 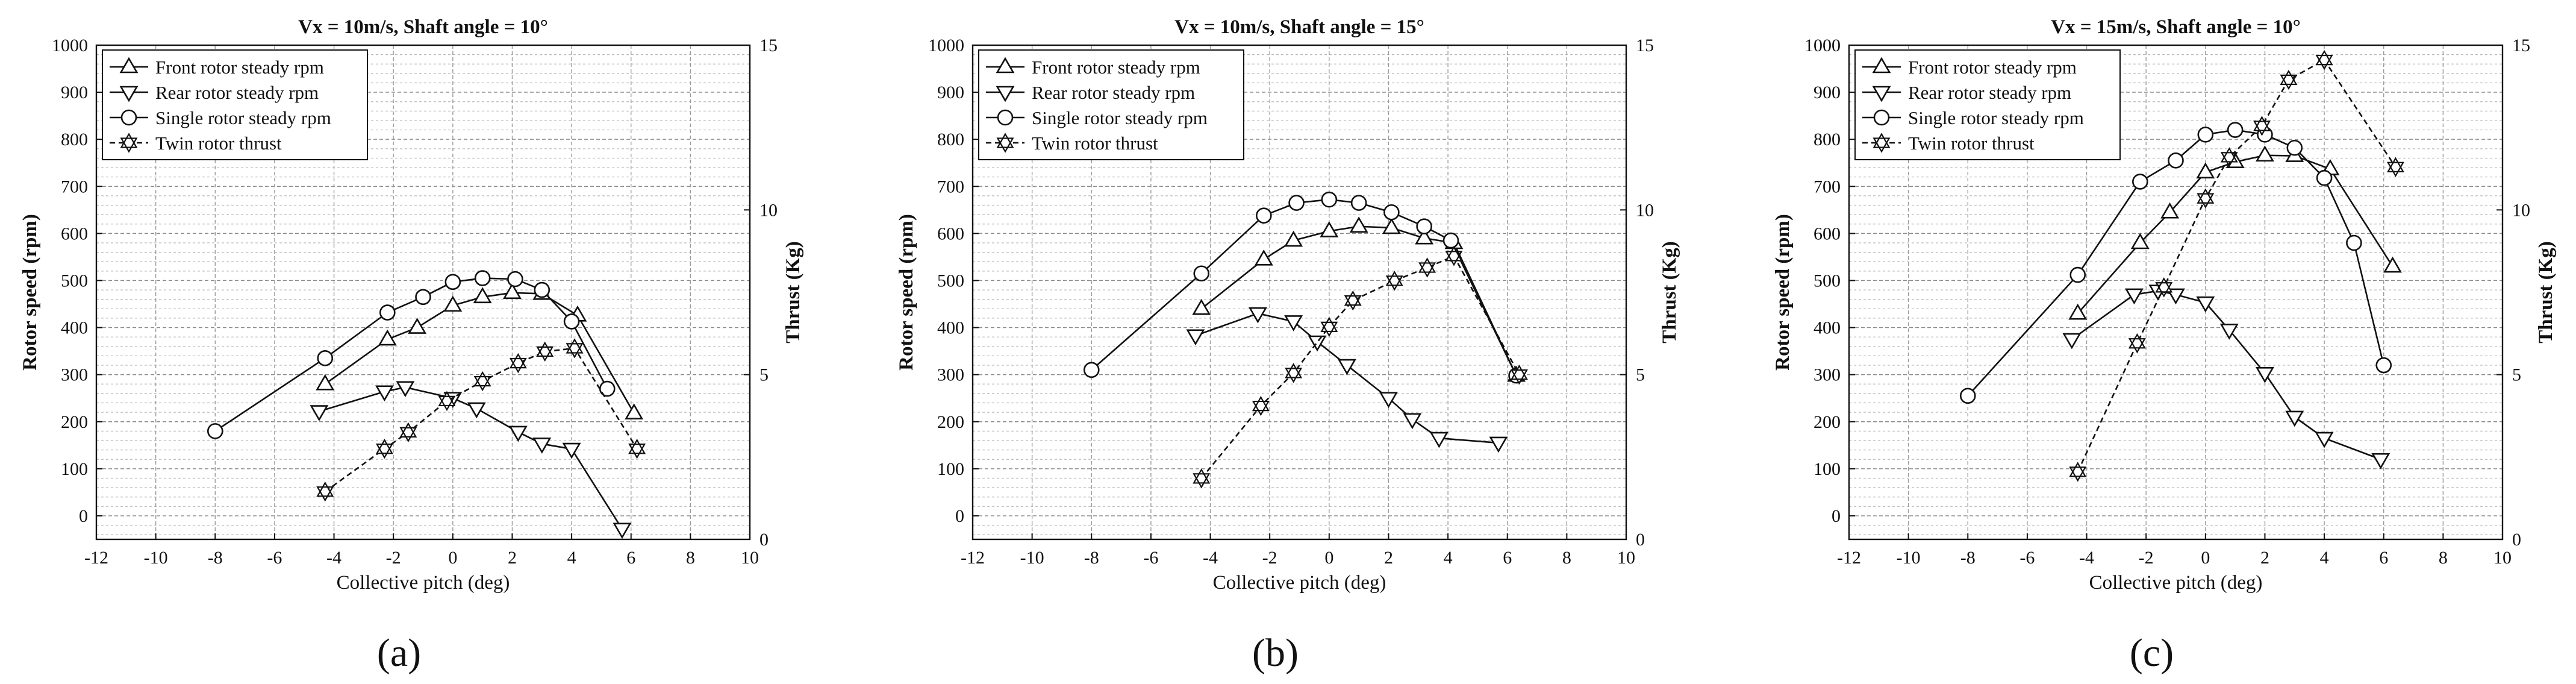 What do you see at coordinates (1849, 558) in the screenshot?
I see `x-tick-label: -12` at bounding box center [1849, 558].